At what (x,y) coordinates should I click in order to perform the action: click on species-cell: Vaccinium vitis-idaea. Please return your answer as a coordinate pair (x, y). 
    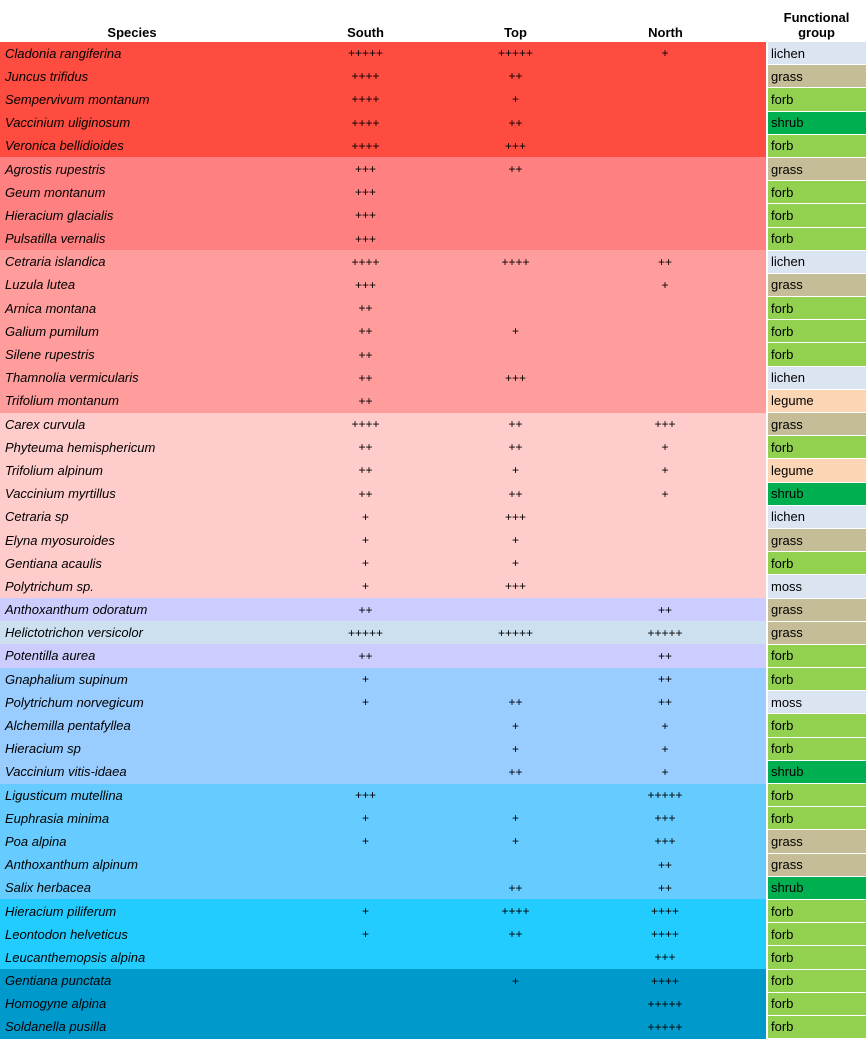
    Looking at the image, I should click on (132, 772).